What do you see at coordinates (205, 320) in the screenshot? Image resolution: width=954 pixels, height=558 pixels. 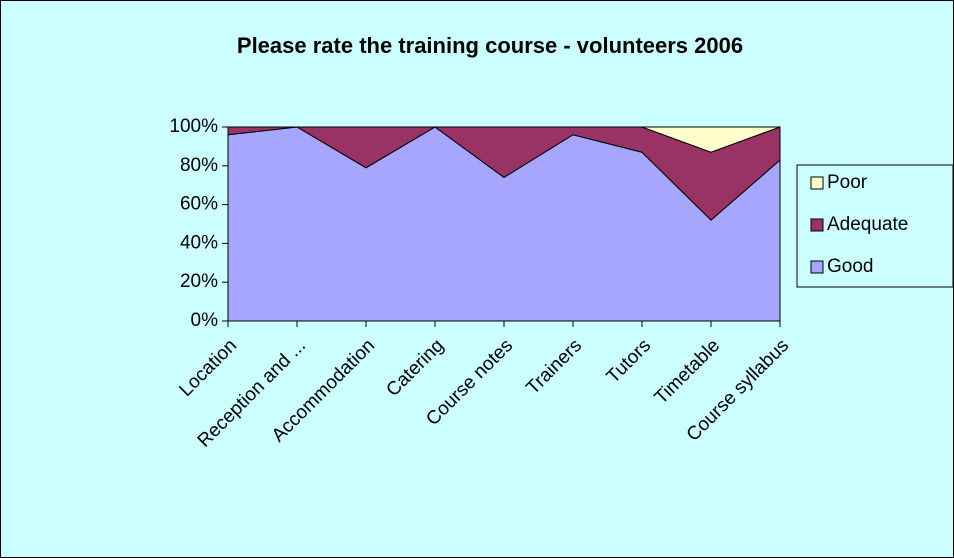 I see `y-tick-label: 0%` at bounding box center [205, 320].